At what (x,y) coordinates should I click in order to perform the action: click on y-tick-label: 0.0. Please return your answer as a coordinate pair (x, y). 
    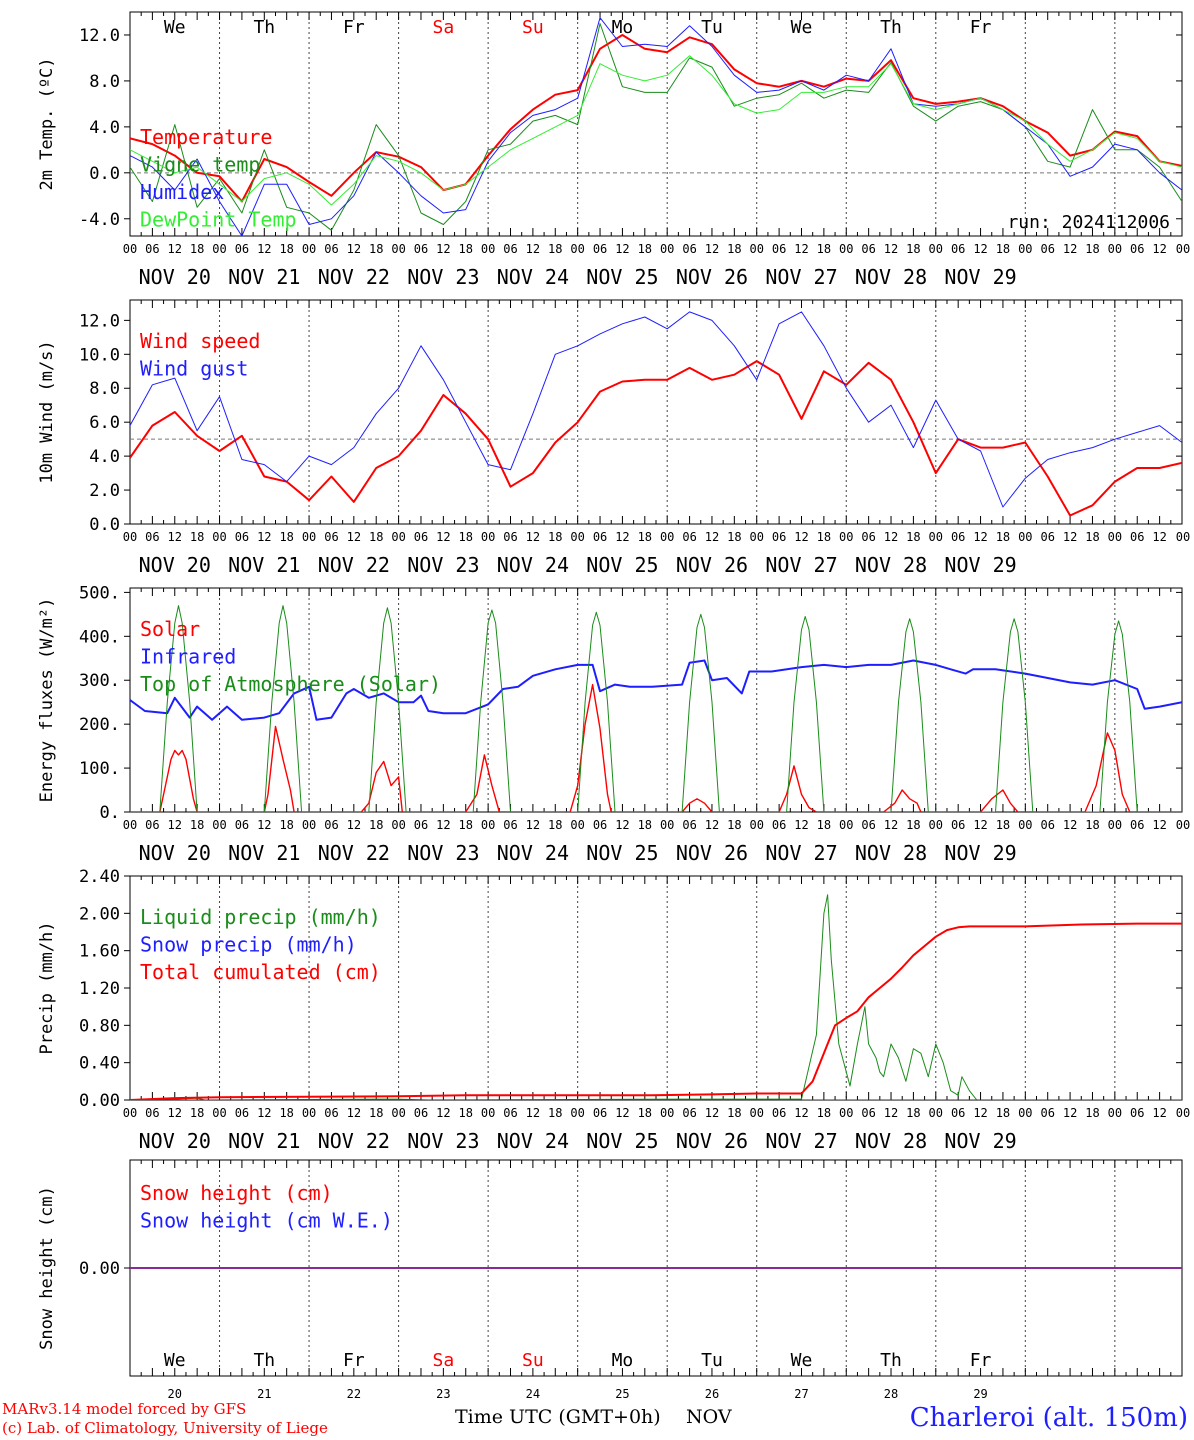
    Looking at the image, I should click on (104, 174).